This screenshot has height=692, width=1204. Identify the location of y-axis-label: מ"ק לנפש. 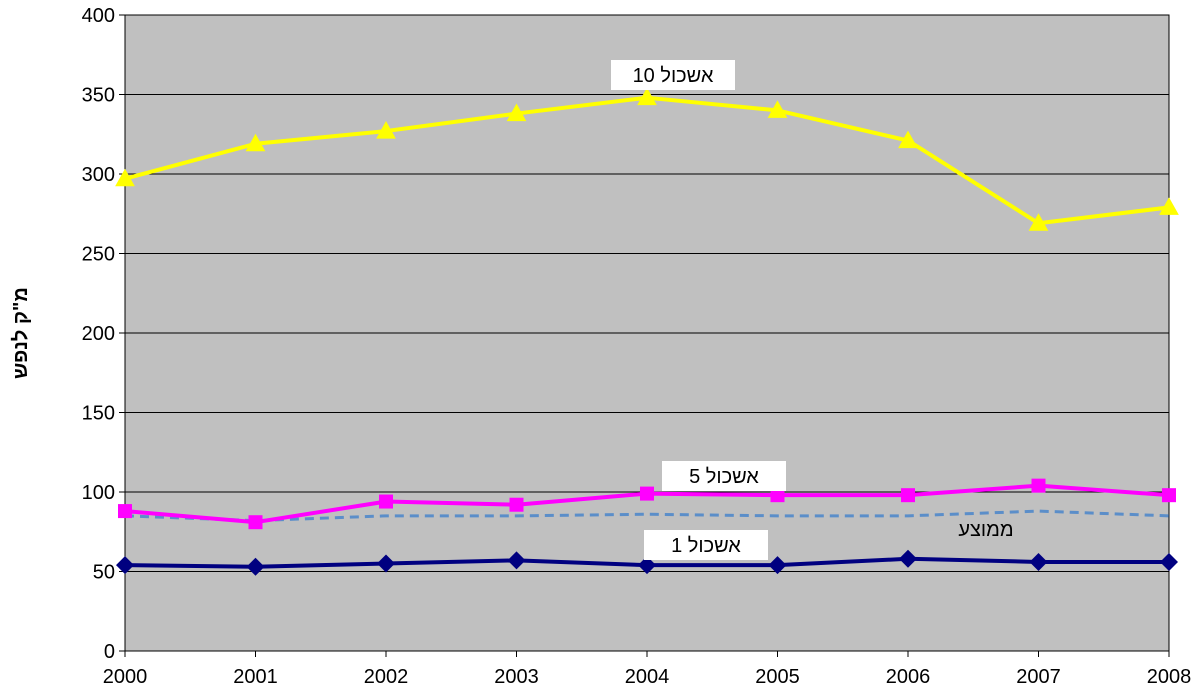
(21, 333).